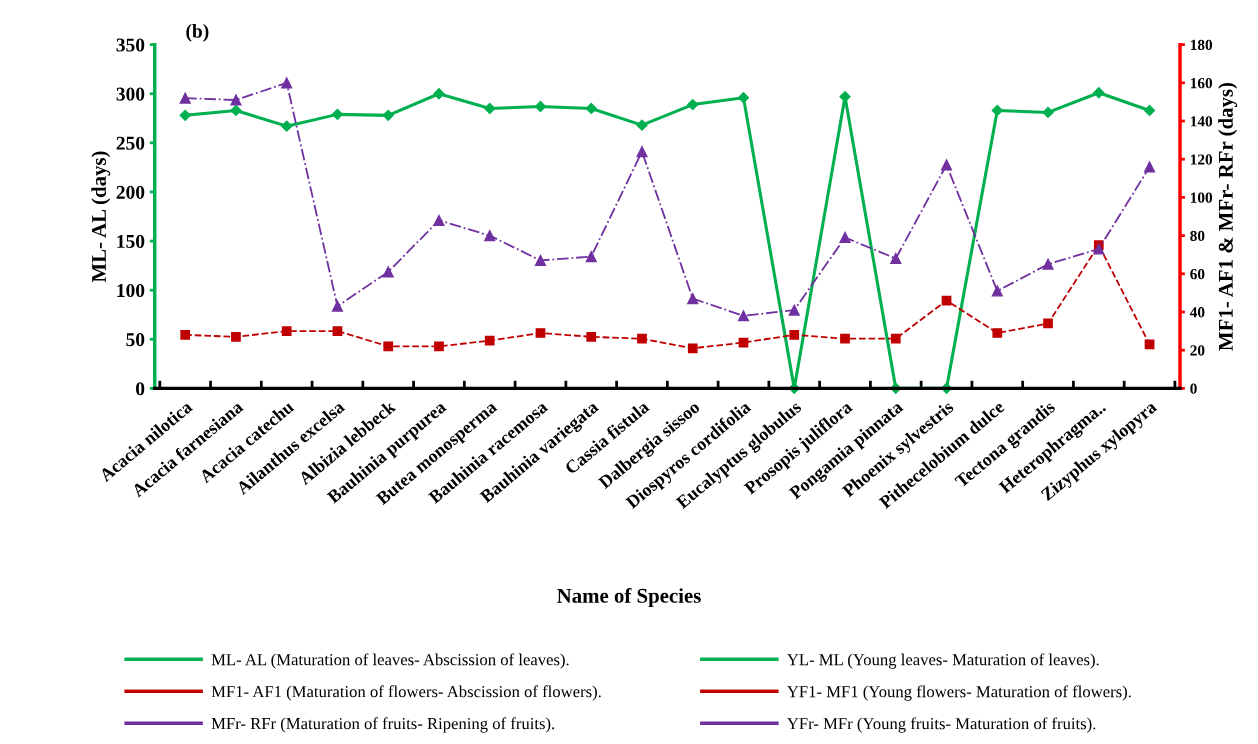 This screenshot has width=1258, height=744. Describe the element at coordinates (131, 290) in the screenshot. I see `y-tick-label: 100` at that location.